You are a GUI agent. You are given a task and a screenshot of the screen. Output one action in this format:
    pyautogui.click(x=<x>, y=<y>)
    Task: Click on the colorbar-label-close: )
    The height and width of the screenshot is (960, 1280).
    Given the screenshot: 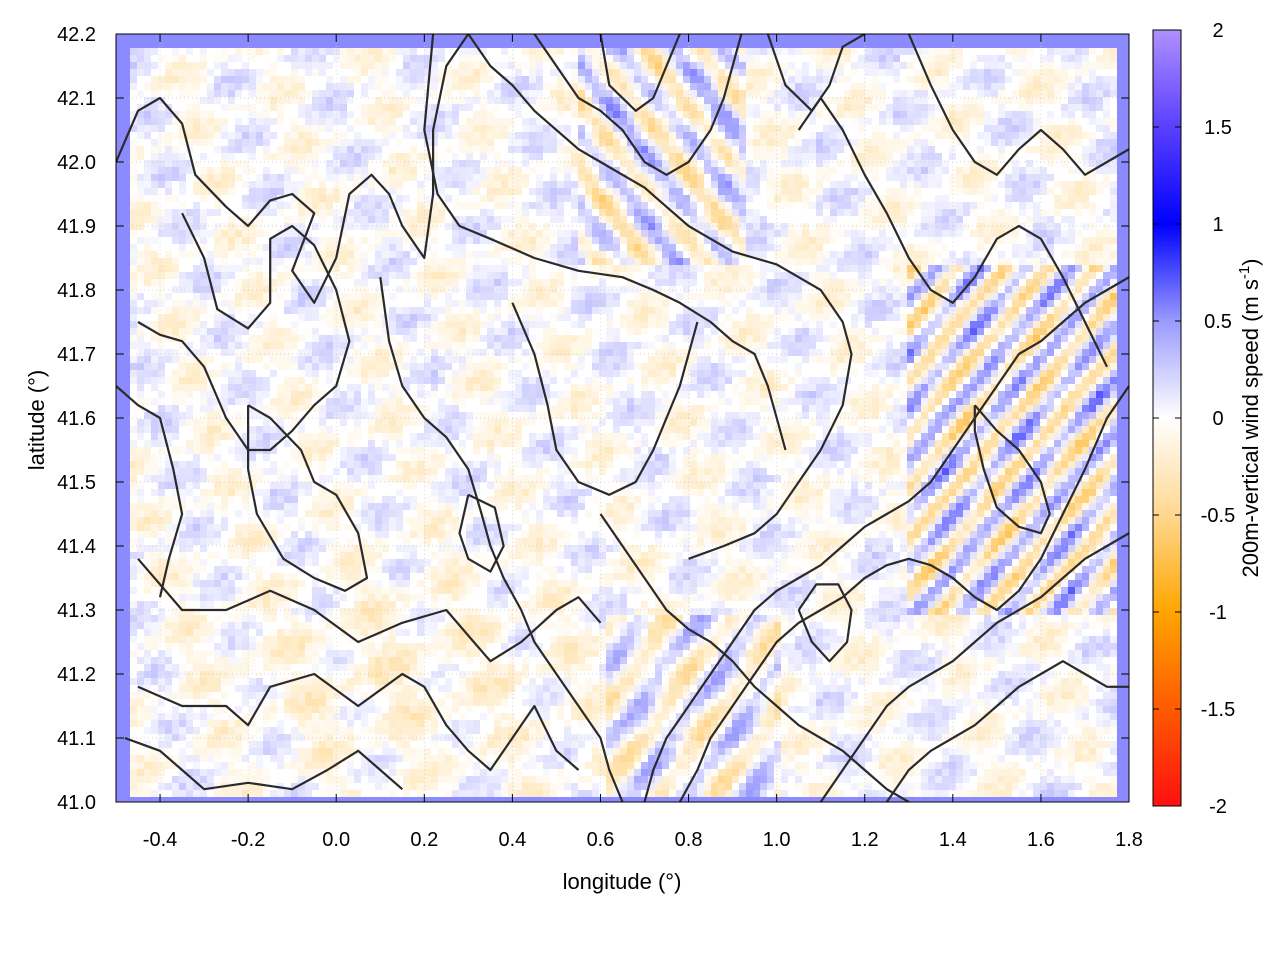 What is the action you would take?
    pyautogui.click(x=1250, y=261)
    